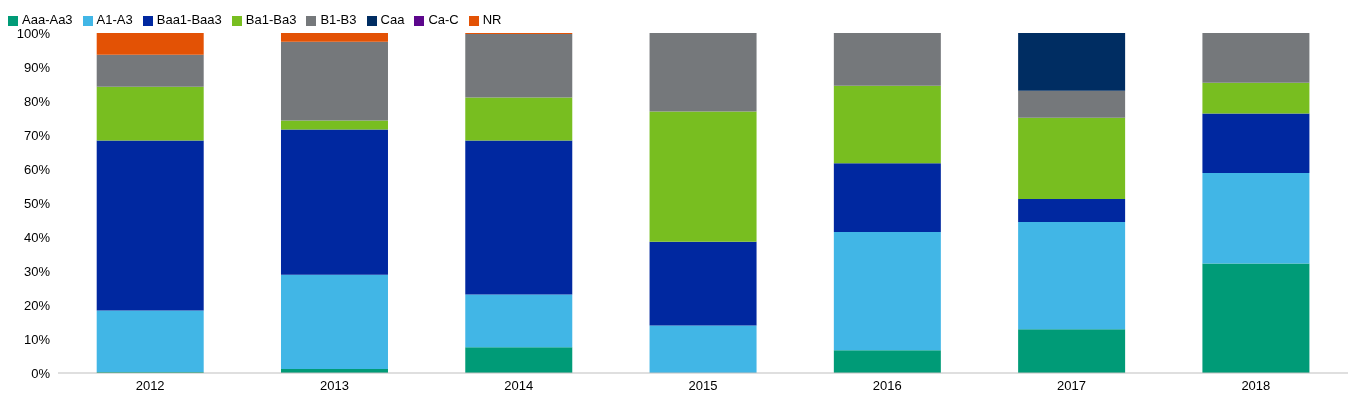 Image resolution: width=1360 pixels, height=409 pixels. I want to click on y-tick-label: 0%, so click(41, 373).